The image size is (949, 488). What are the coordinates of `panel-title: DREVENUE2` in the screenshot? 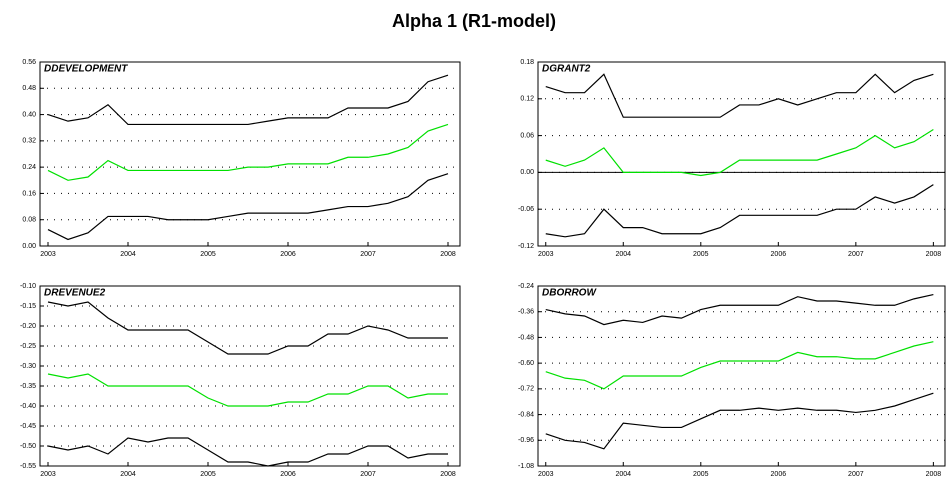 It's located at (75, 293).